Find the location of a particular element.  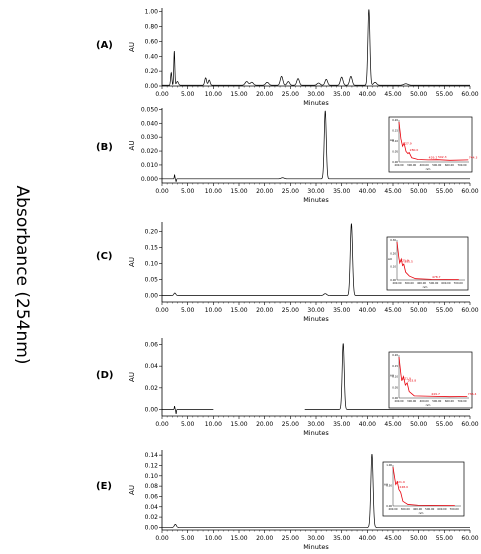

x-tick-label: 50.00 is located at coordinates (418, 310).